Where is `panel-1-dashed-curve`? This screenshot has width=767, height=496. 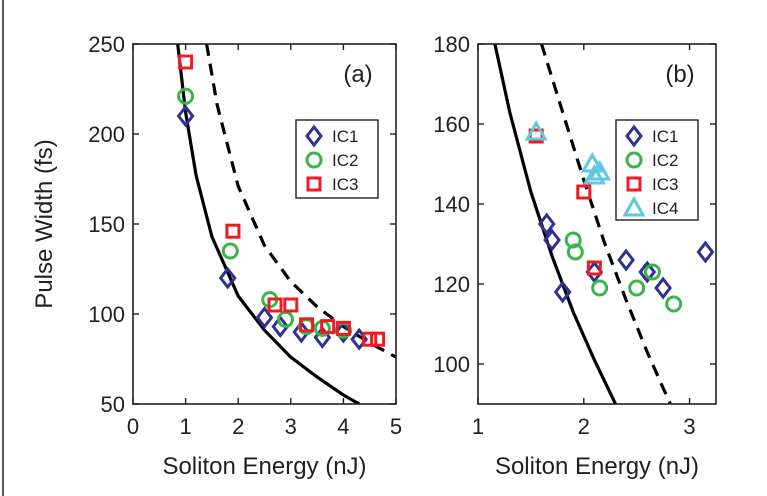 panel-1-dashed-curve is located at coordinates (605, 224).